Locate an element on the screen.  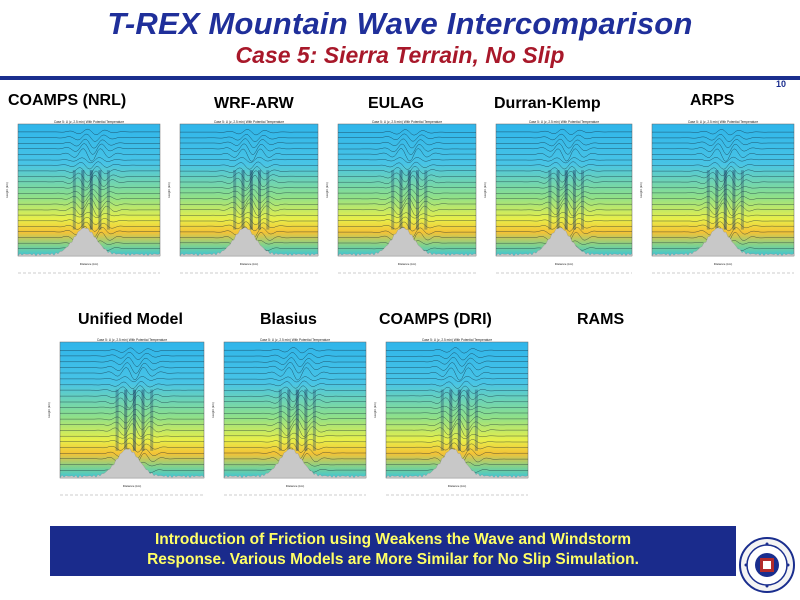
slide-title: T-REX Mountain Wave Intercomparison is located at coordinates (400, 23).